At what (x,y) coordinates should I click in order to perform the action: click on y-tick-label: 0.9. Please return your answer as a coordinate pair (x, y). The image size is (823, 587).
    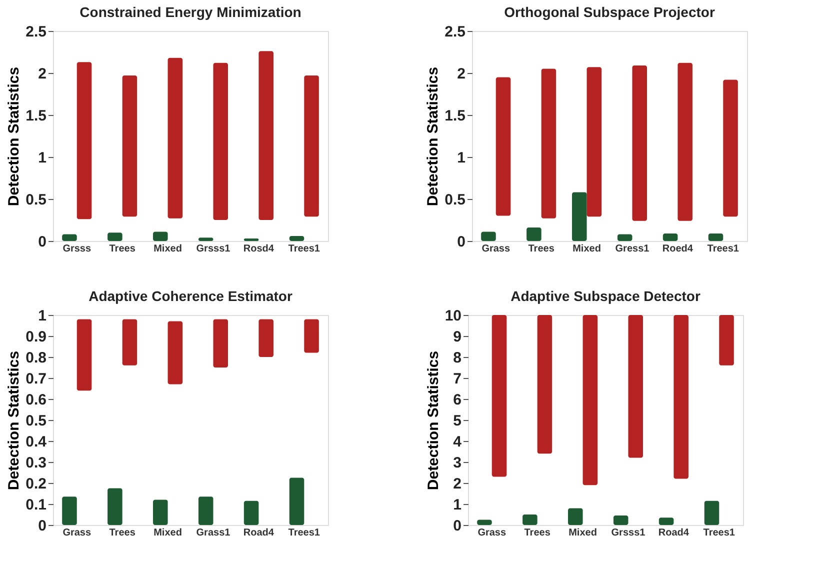
    Looking at the image, I should click on (36, 337).